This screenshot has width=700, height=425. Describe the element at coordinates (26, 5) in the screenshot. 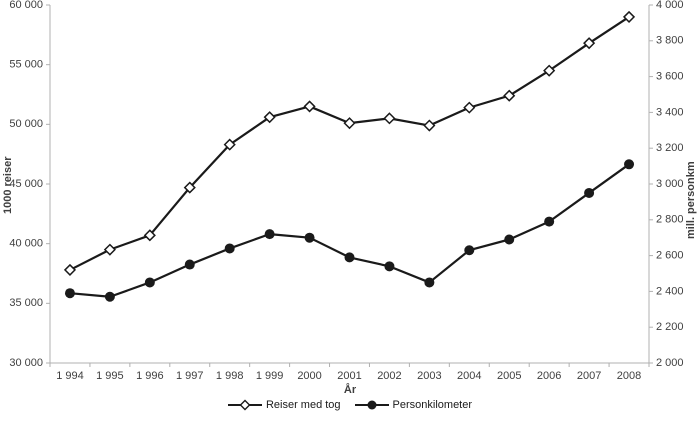

I see `left-axis-tick-label: 60 000` at that location.